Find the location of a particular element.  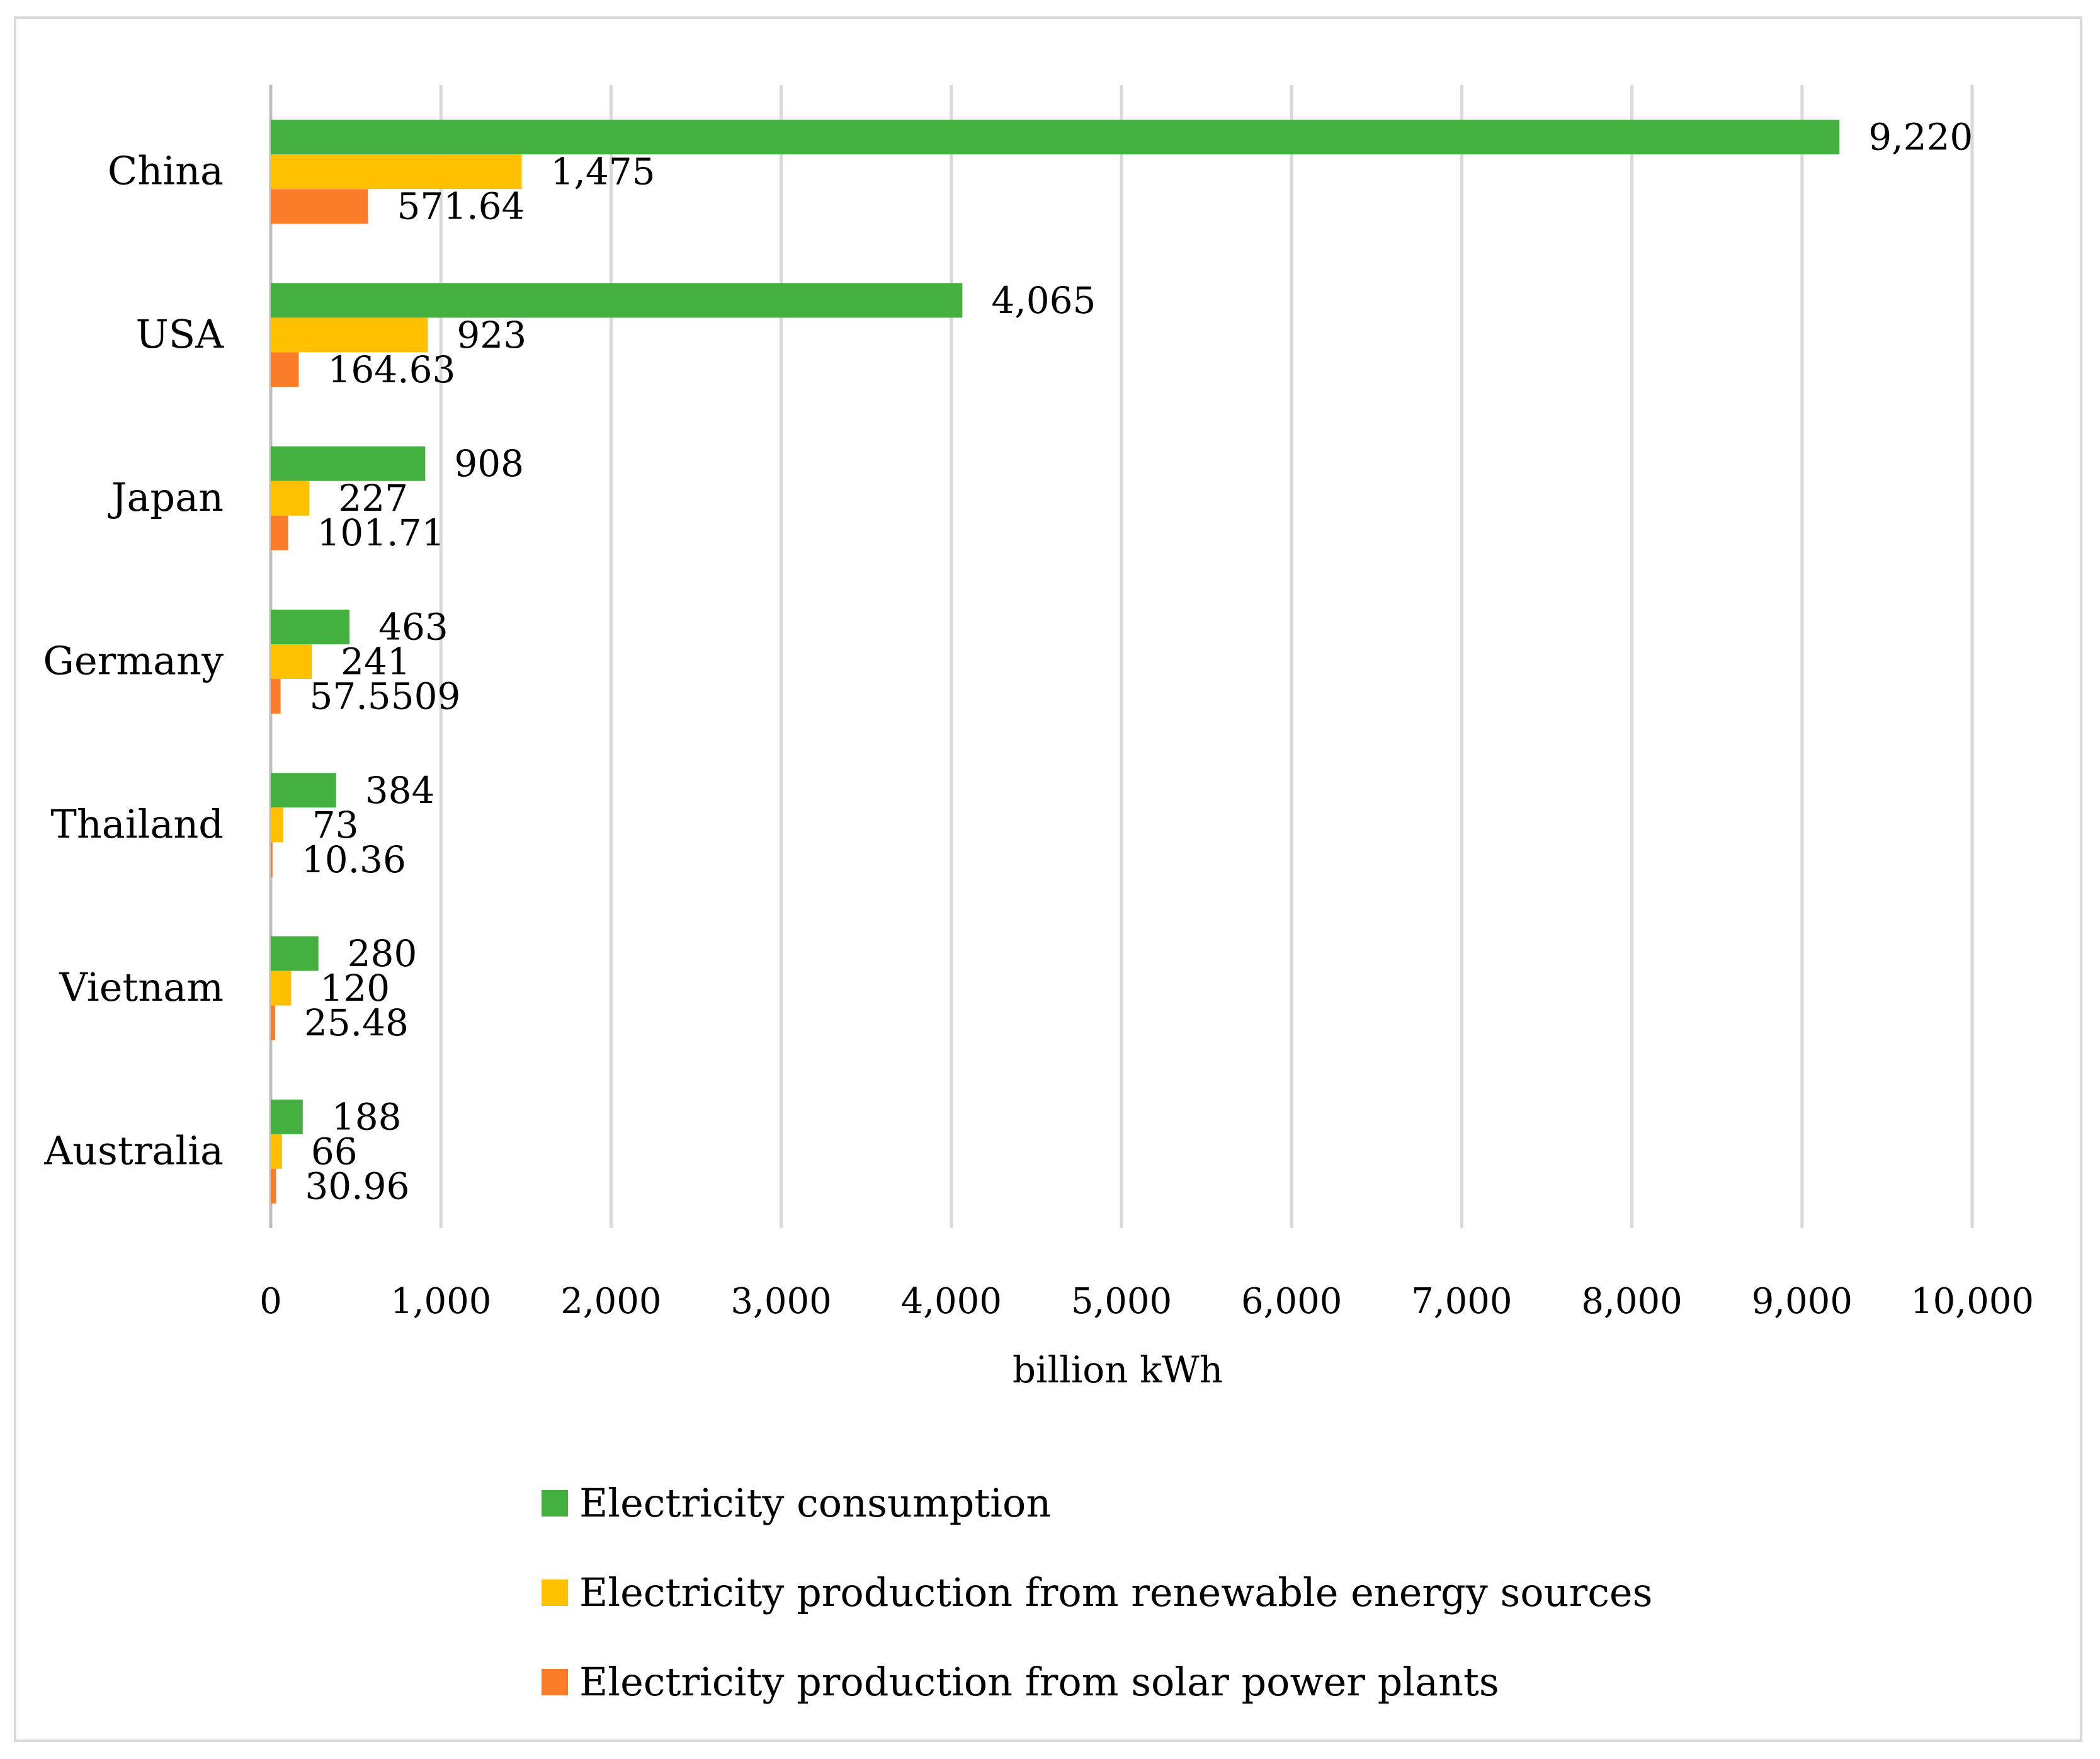

data-label-thailand-series-1: 384 is located at coordinates (400, 790).